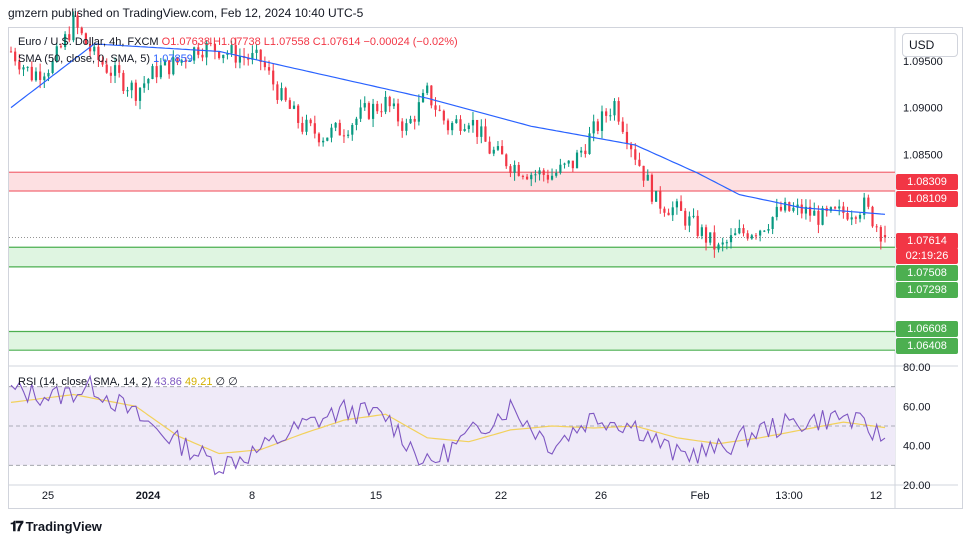 This screenshot has width=970, height=545. Describe the element at coordinates (917, 486) in the screenshot. I see `rsi-axis-label: 20.00` at that location.